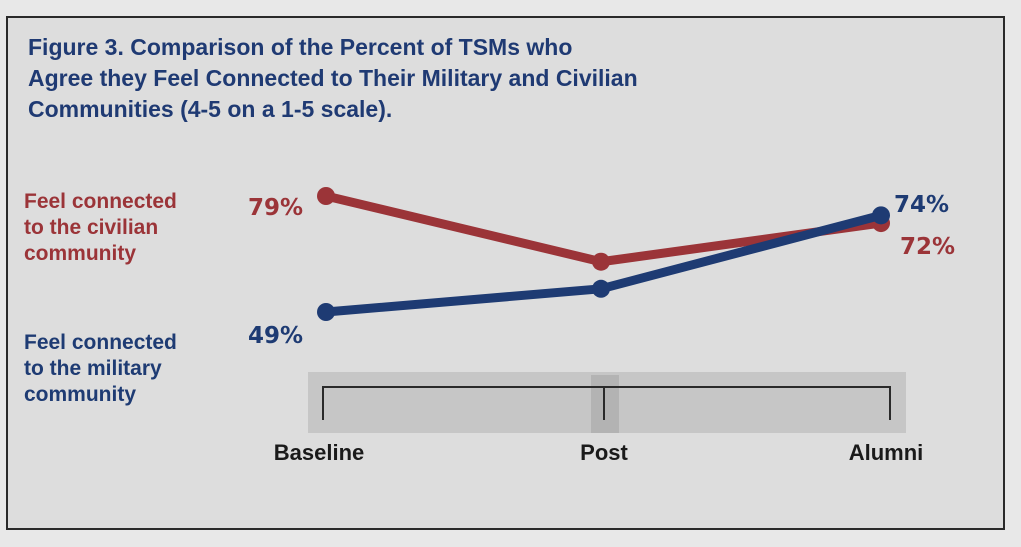 The image size is (1021, 547). I want to click on data-label-civilian-baseline: 79%, so click(275, 208).